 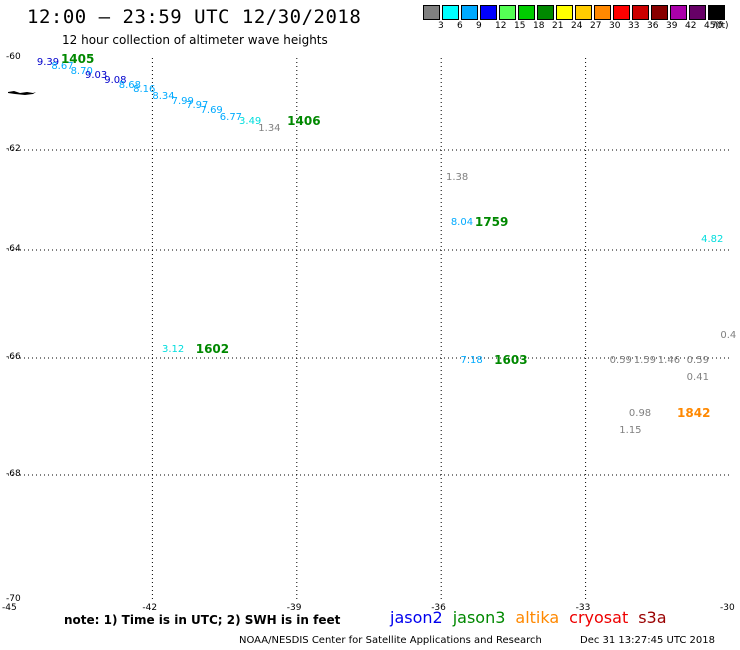 I want to click on pass-time-label: 1603, so click(x=511, y=359).